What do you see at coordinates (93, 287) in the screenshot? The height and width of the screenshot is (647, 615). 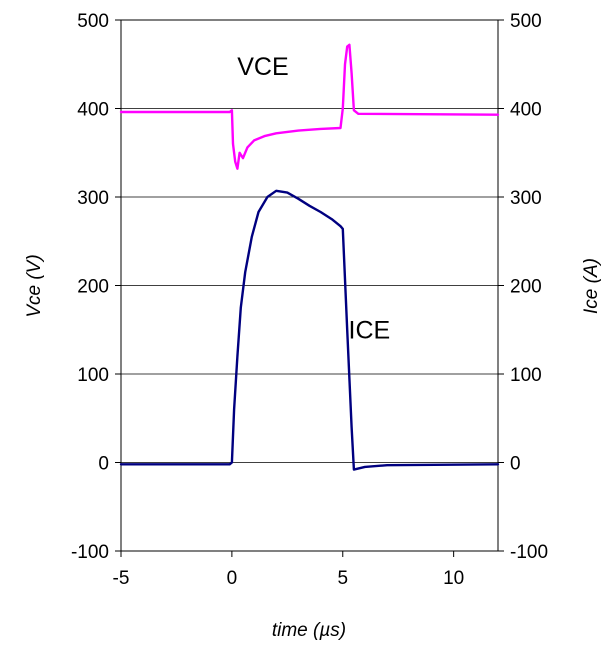 I see `y-tick-label: 200` at bounding box center [93, 287].